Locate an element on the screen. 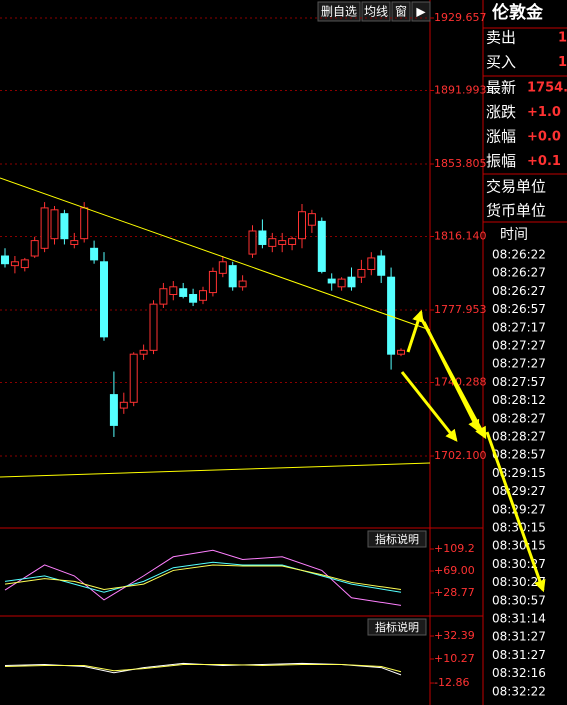 This screenshot has height=705, width=567. time-row: 08:28:57 is located at coordinates (519, 455).